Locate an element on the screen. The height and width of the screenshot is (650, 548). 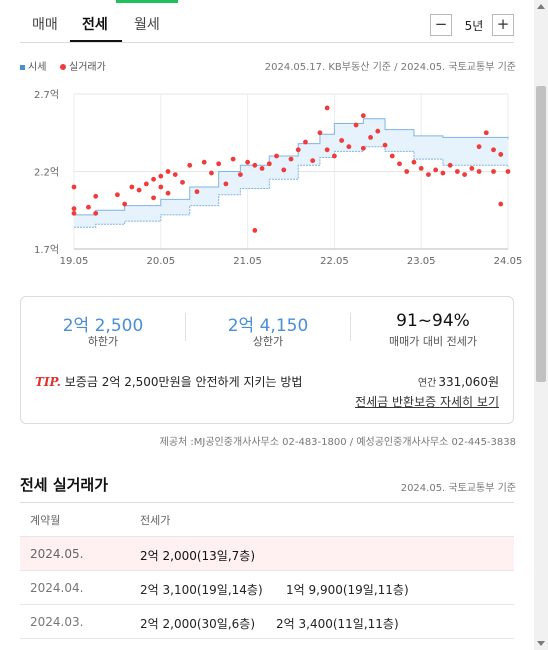
tab-jeonse: 전세 is located at coordinates (95, 25).